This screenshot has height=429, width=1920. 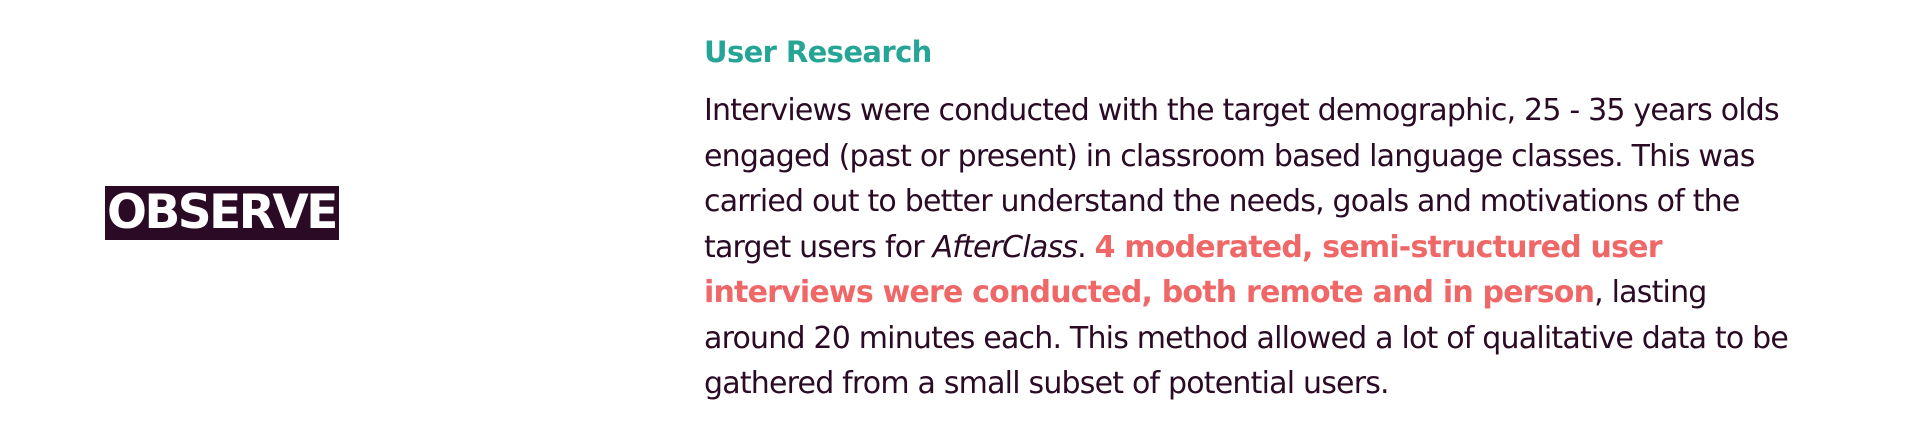 What do you see at coordinates (818, 52) in the screenshot?
I see `user-research-heading: User Research` at bounding box center [818, 52].